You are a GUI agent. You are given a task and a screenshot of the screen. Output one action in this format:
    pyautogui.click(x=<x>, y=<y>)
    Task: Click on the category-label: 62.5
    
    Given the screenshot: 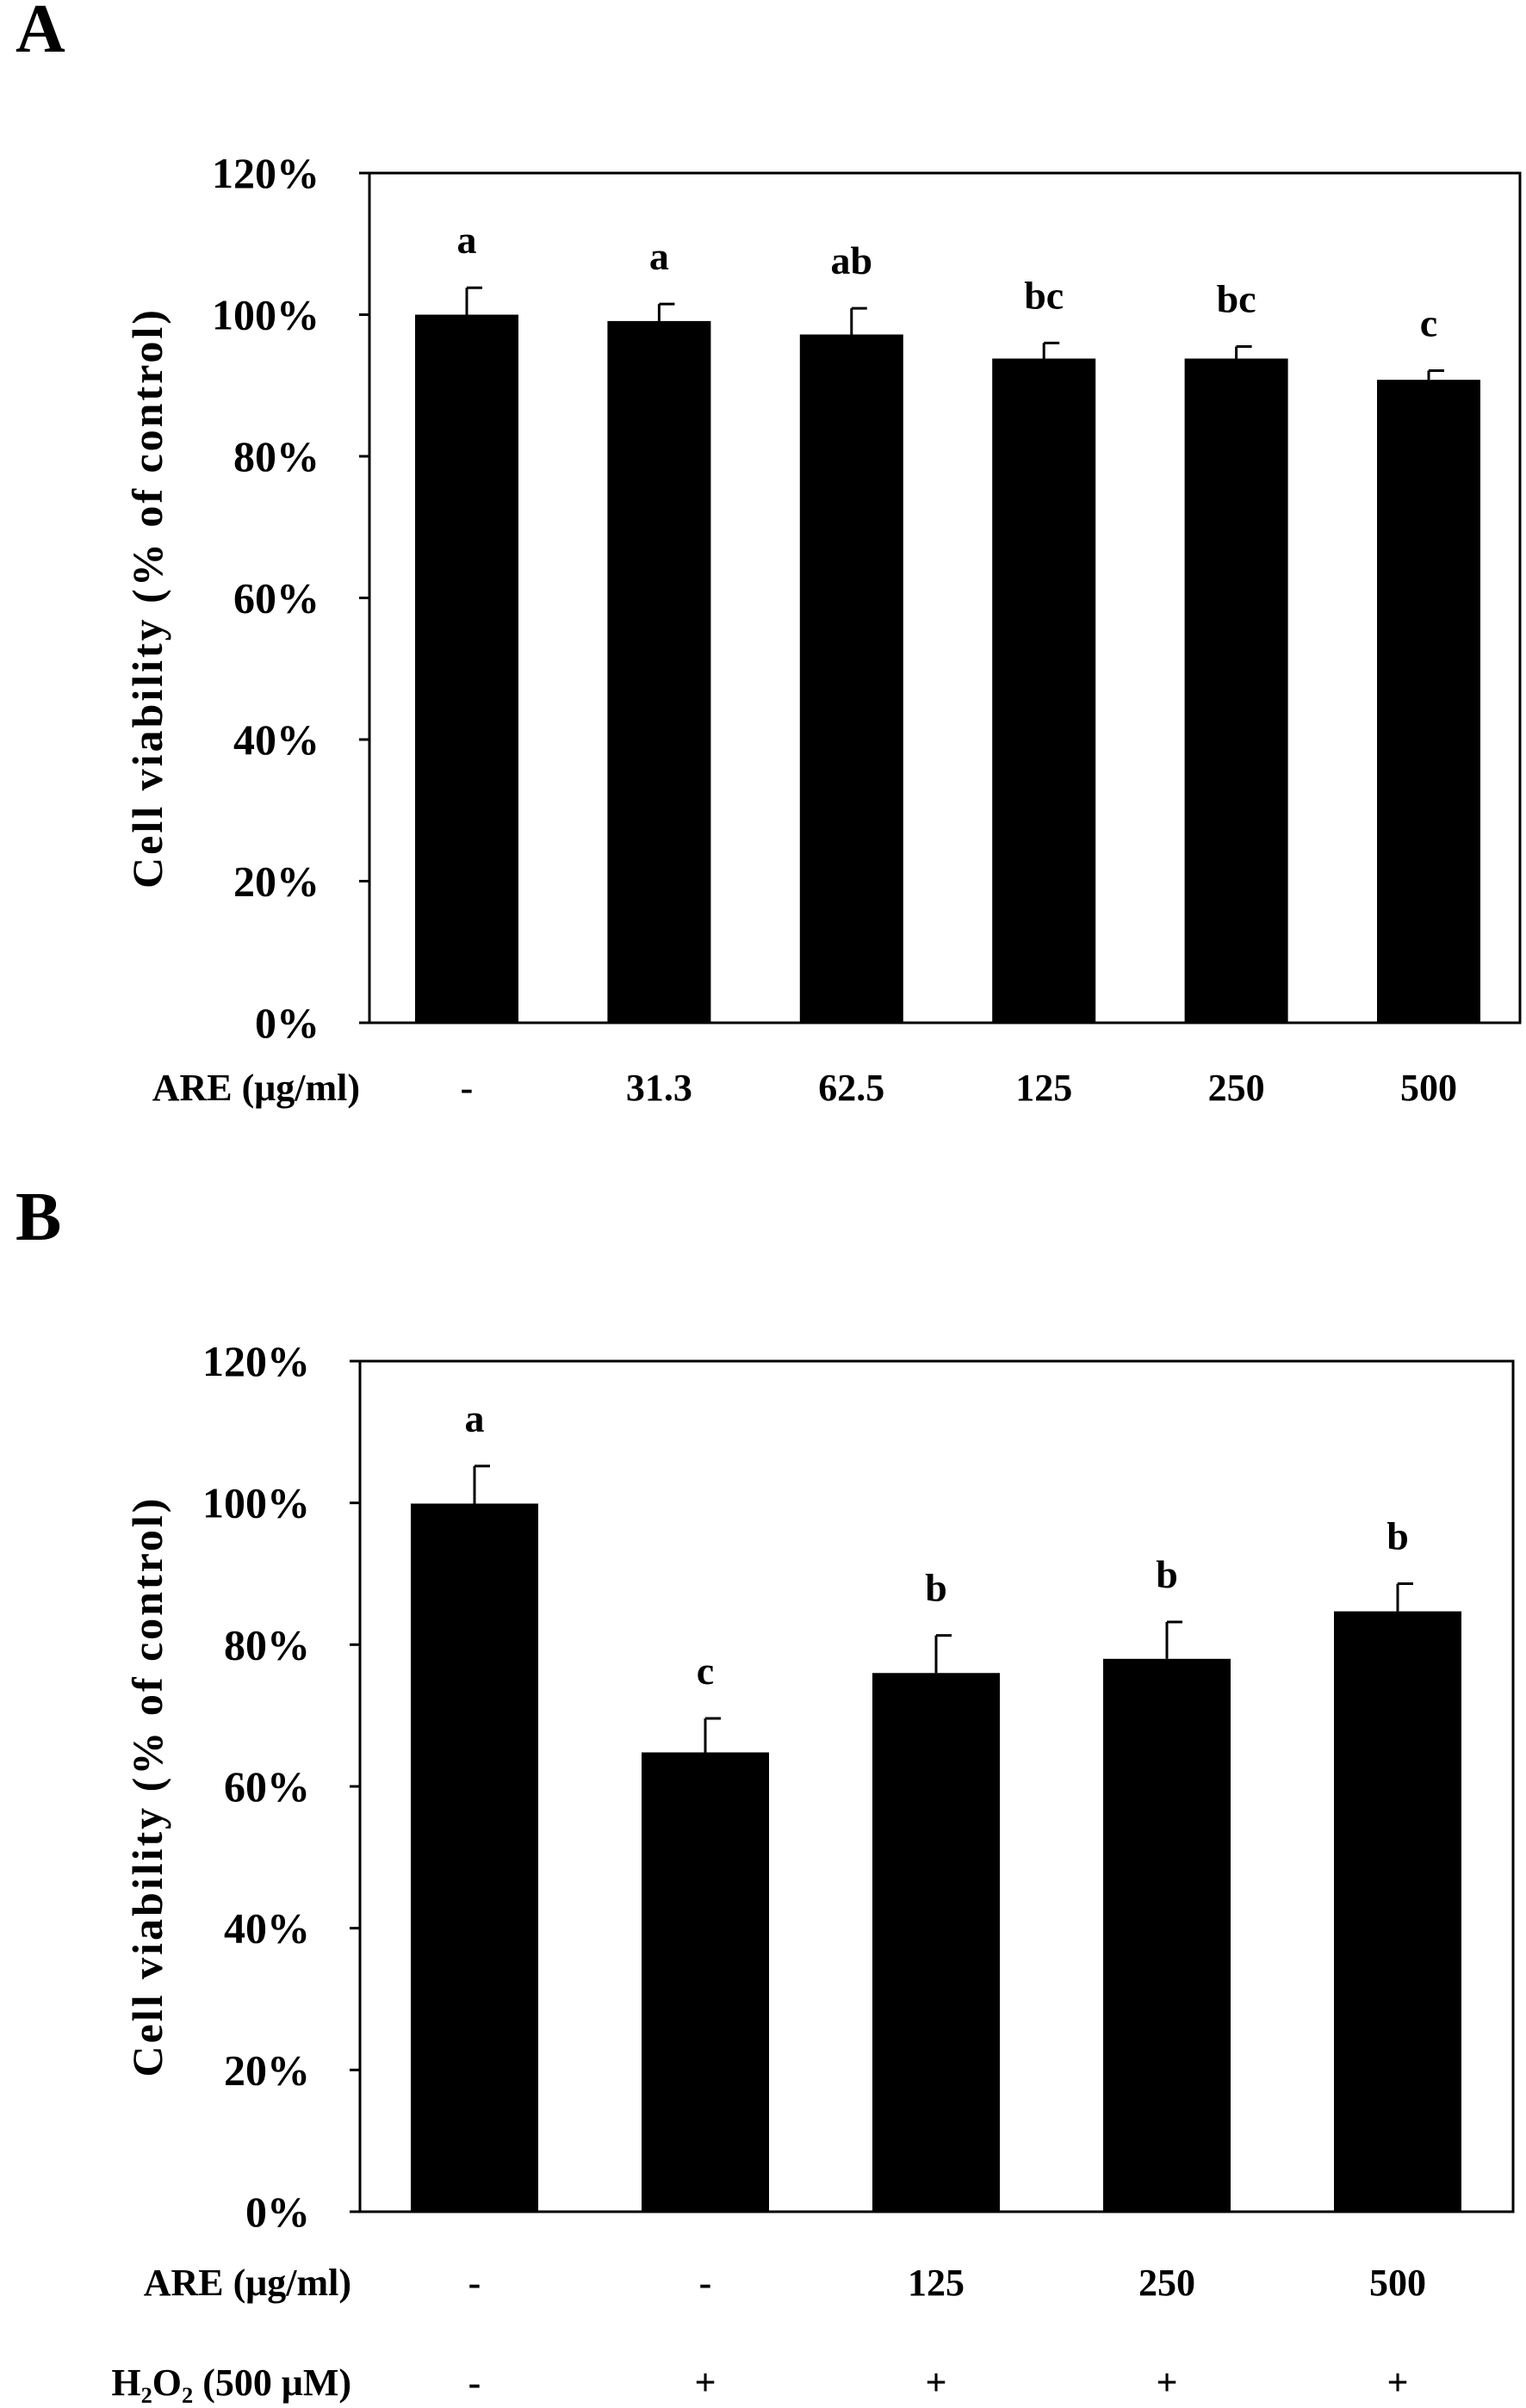 What is the action you would take?
    pyautogui.click(x=851, y=1088)
    